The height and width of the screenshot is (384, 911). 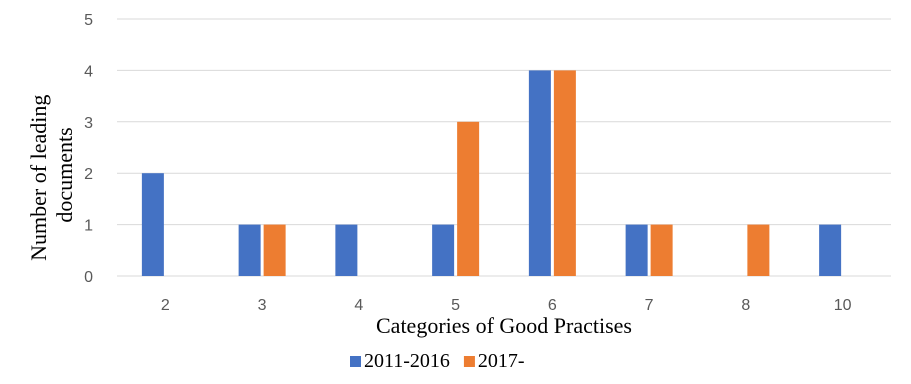 I want to click on x-tick-label: 10, so click(x=843, y=305).